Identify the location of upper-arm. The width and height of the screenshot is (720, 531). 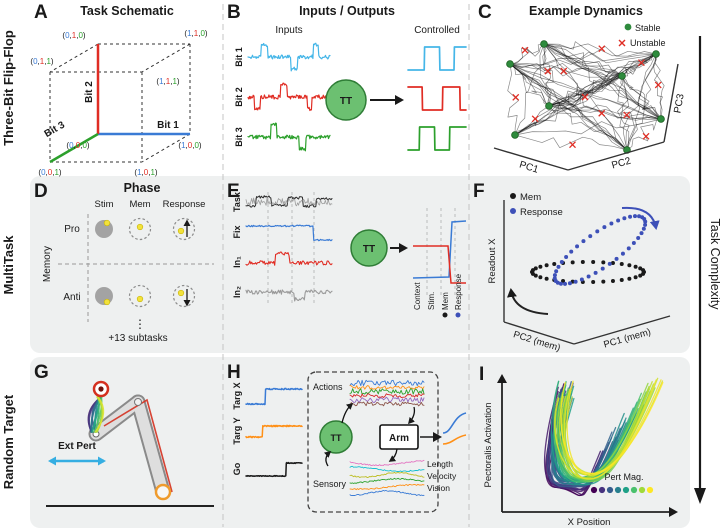
(150, 447).